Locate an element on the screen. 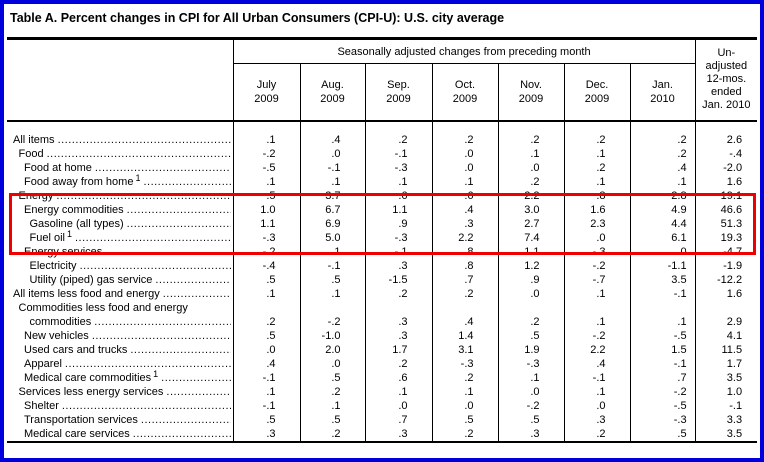 The width and height of the screenshot is (764, 462). value-cell: 1.6 is located at coordinates (597, 209).